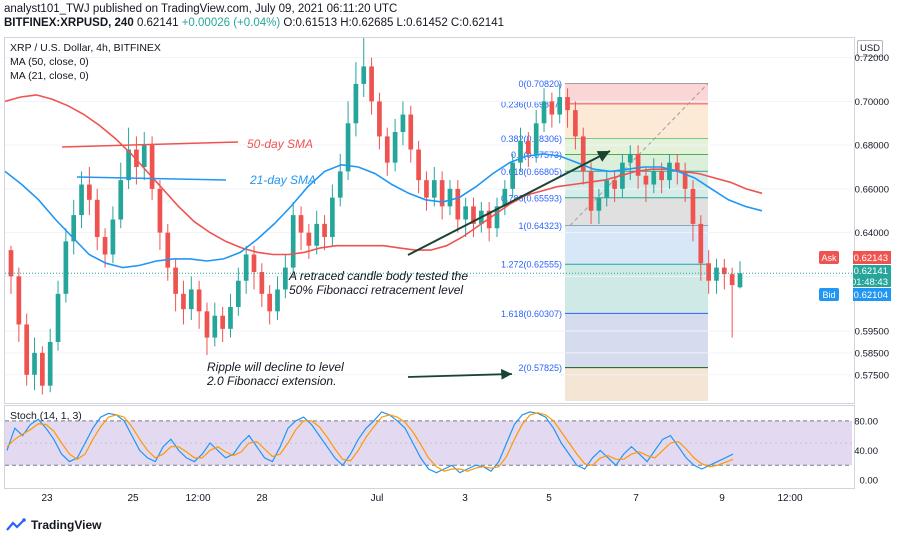 The height and width of the screenshot is (541, 900). Describe the element at coordinates (636, 498) in the screenshot. I see `time-tick: 7` at that location.